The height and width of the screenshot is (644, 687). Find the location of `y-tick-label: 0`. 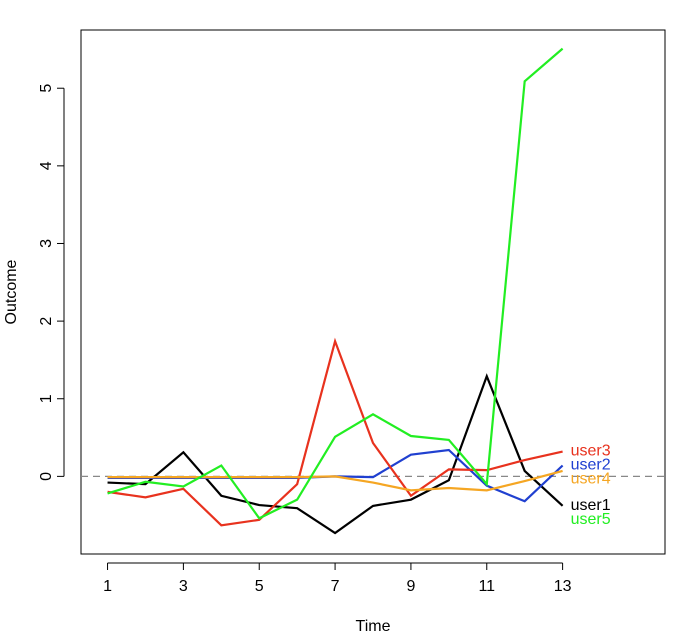

y-tick-label: 0 is located at coordinates (46, 476).